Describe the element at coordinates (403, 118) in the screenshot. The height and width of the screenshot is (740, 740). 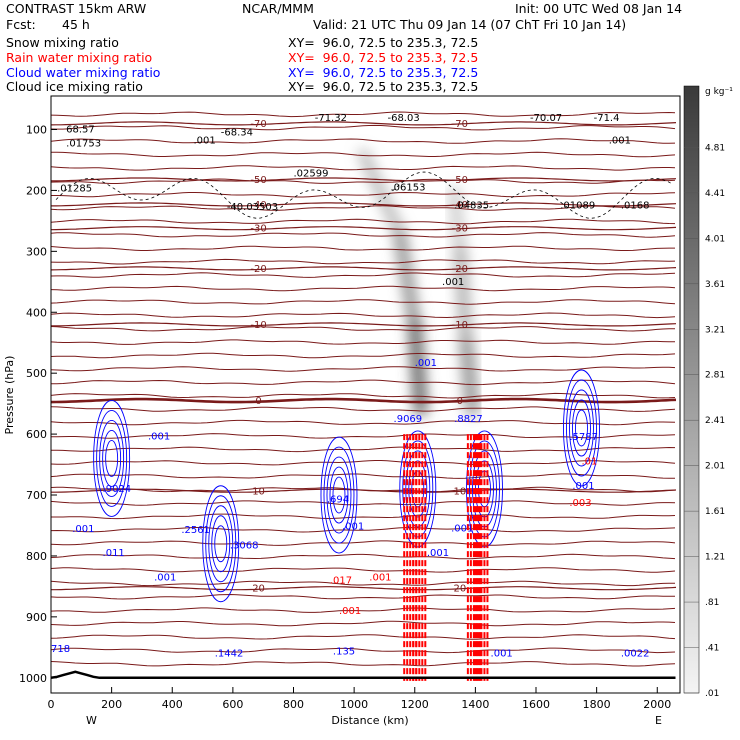
I see `contour-annotation: -68.03` at that location.